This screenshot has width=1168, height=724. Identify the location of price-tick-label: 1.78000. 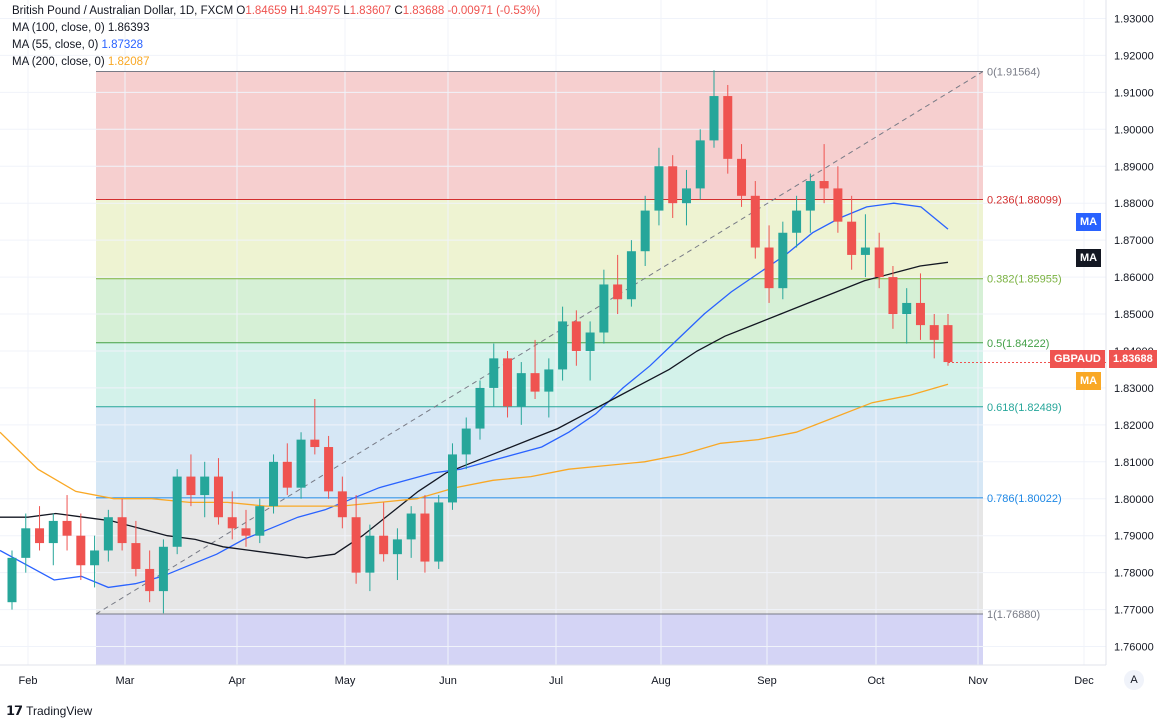
(1134, 574).